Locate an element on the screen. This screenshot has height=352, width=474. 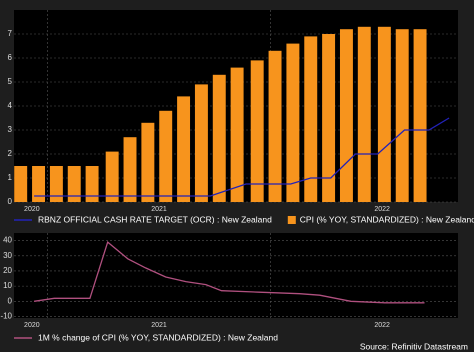
line is located at coordinates (229, 272).